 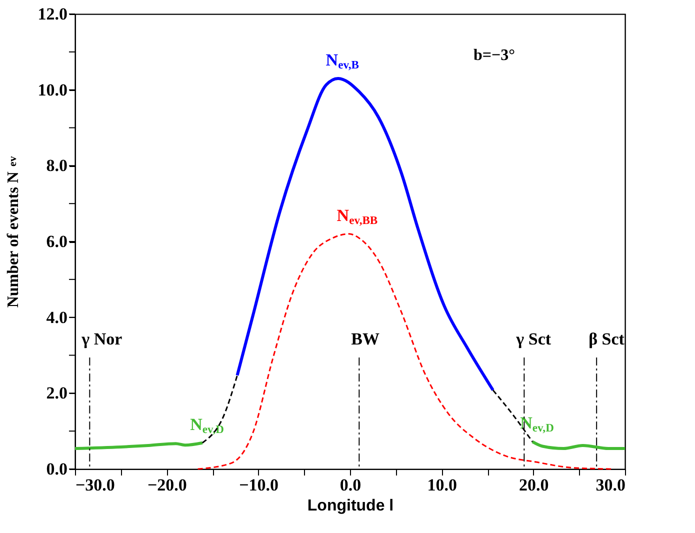 What do you see at coordinates (167, 485) in the screenshot?
I see `x-tick-label: −20.0` at bounding box center [167, 485].